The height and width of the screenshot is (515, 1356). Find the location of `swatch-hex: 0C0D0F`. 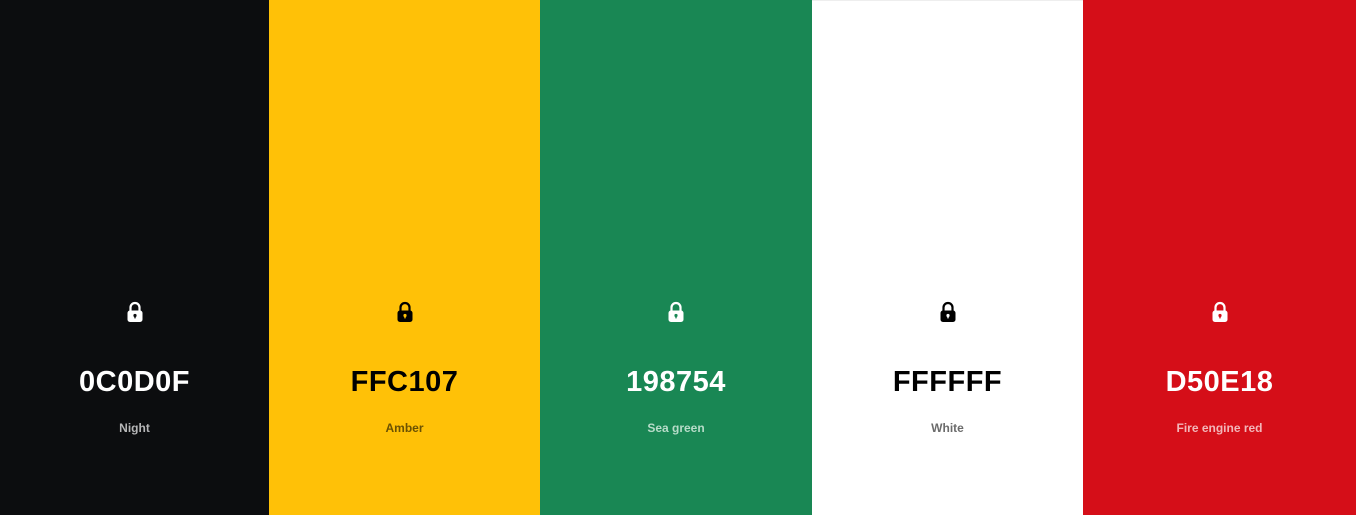

swatch-hex: 0C0D0F is located at coordinates (134, 382).